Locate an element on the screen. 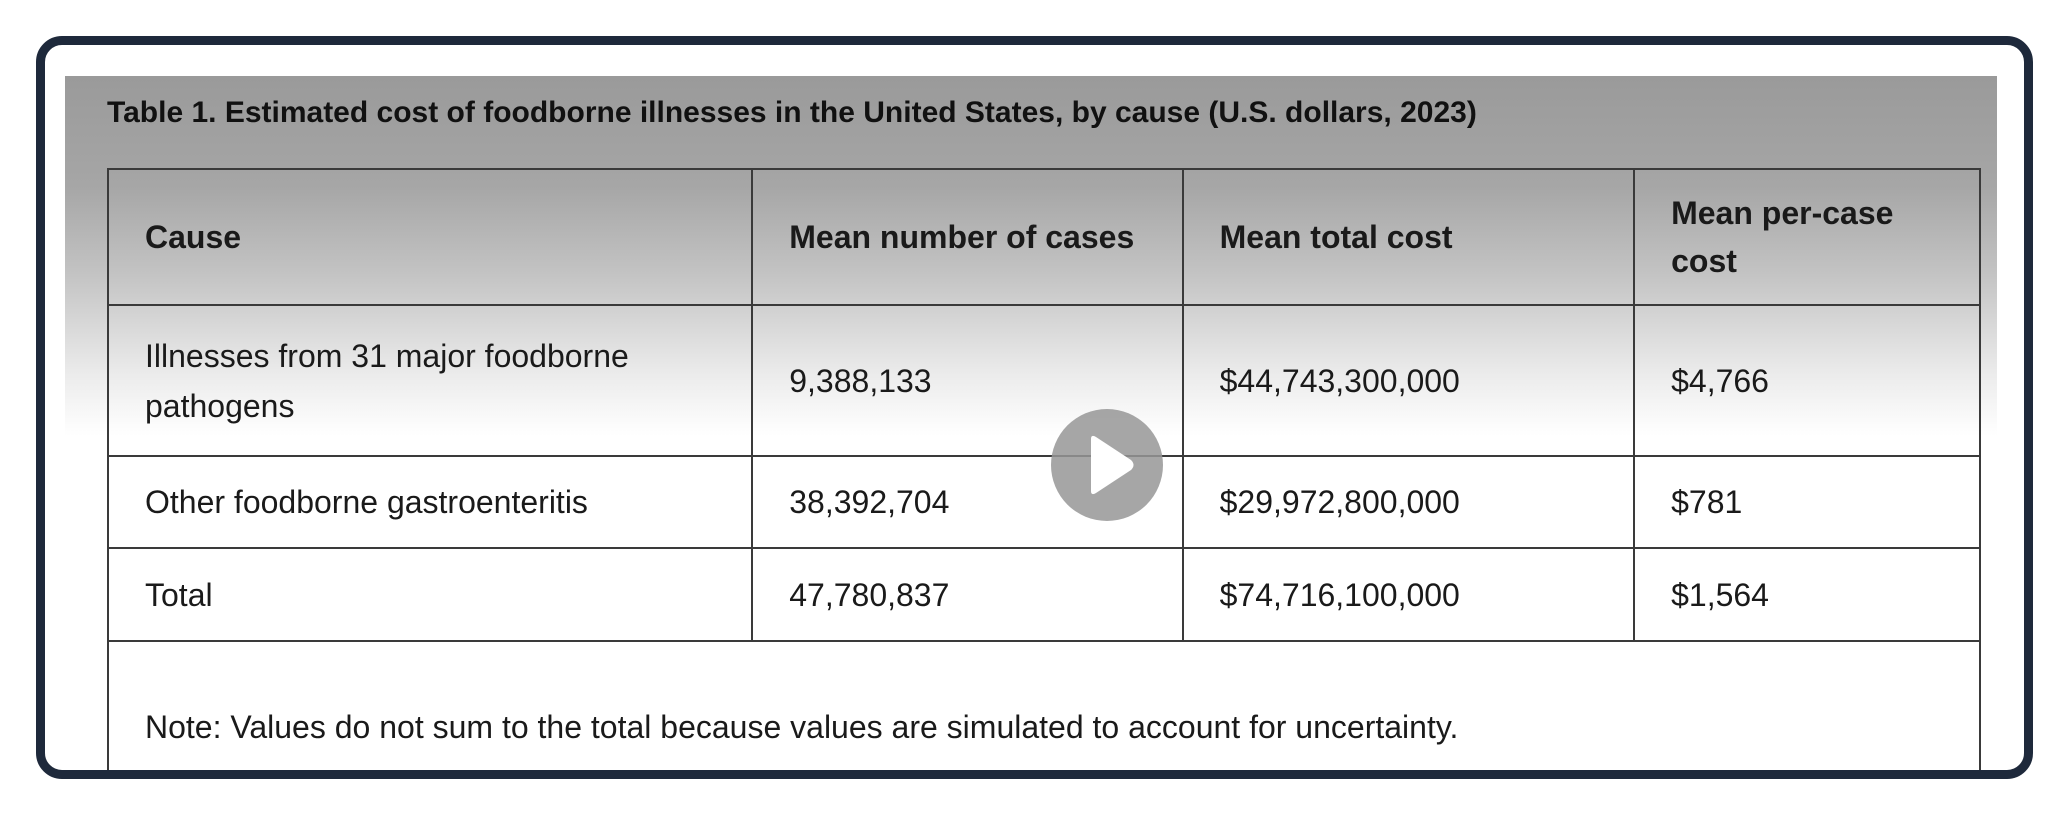 The image size is (2069, 820). cell-total-cost: $44,743,300,000 is located at coordinates (1408, 380).